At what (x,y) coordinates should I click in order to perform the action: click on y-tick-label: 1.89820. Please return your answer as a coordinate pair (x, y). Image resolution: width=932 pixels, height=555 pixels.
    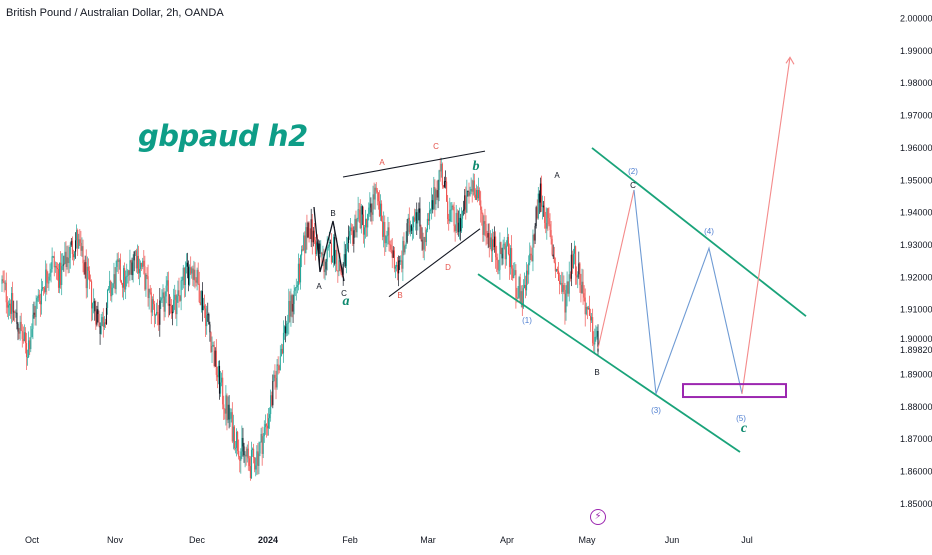
    Looking at the image, I should click on (916, 350).